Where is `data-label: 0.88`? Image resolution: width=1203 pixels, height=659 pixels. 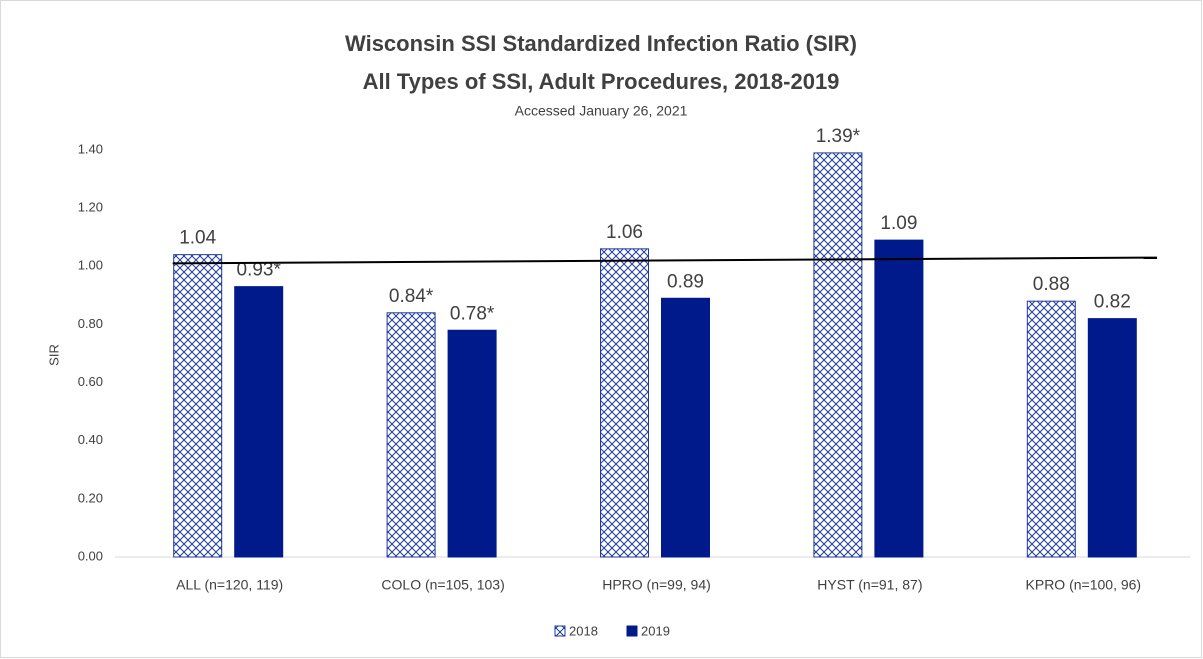 data-label: 0.88 is located at coordinates (1051, 284).